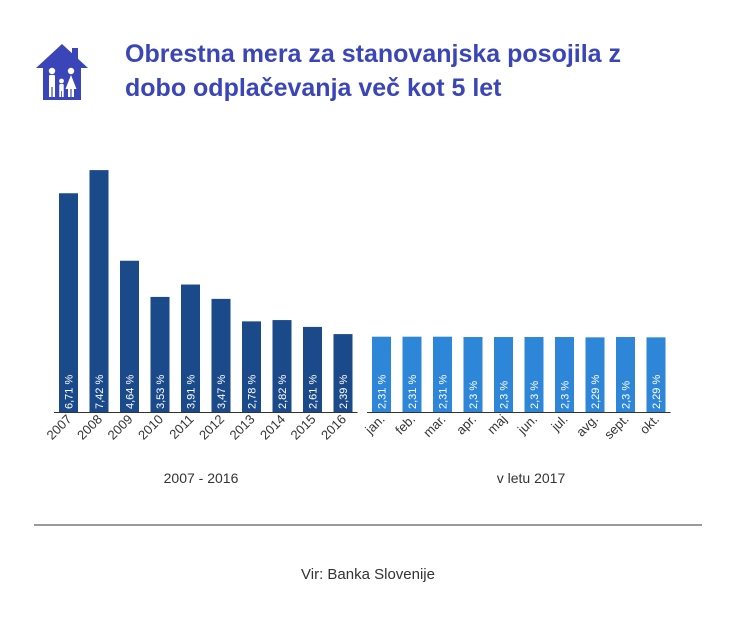 Image resolution: width=736 pixels, height=623 pixels. I want to click on bar-2017-tick-label: okt., so click(649, 424).